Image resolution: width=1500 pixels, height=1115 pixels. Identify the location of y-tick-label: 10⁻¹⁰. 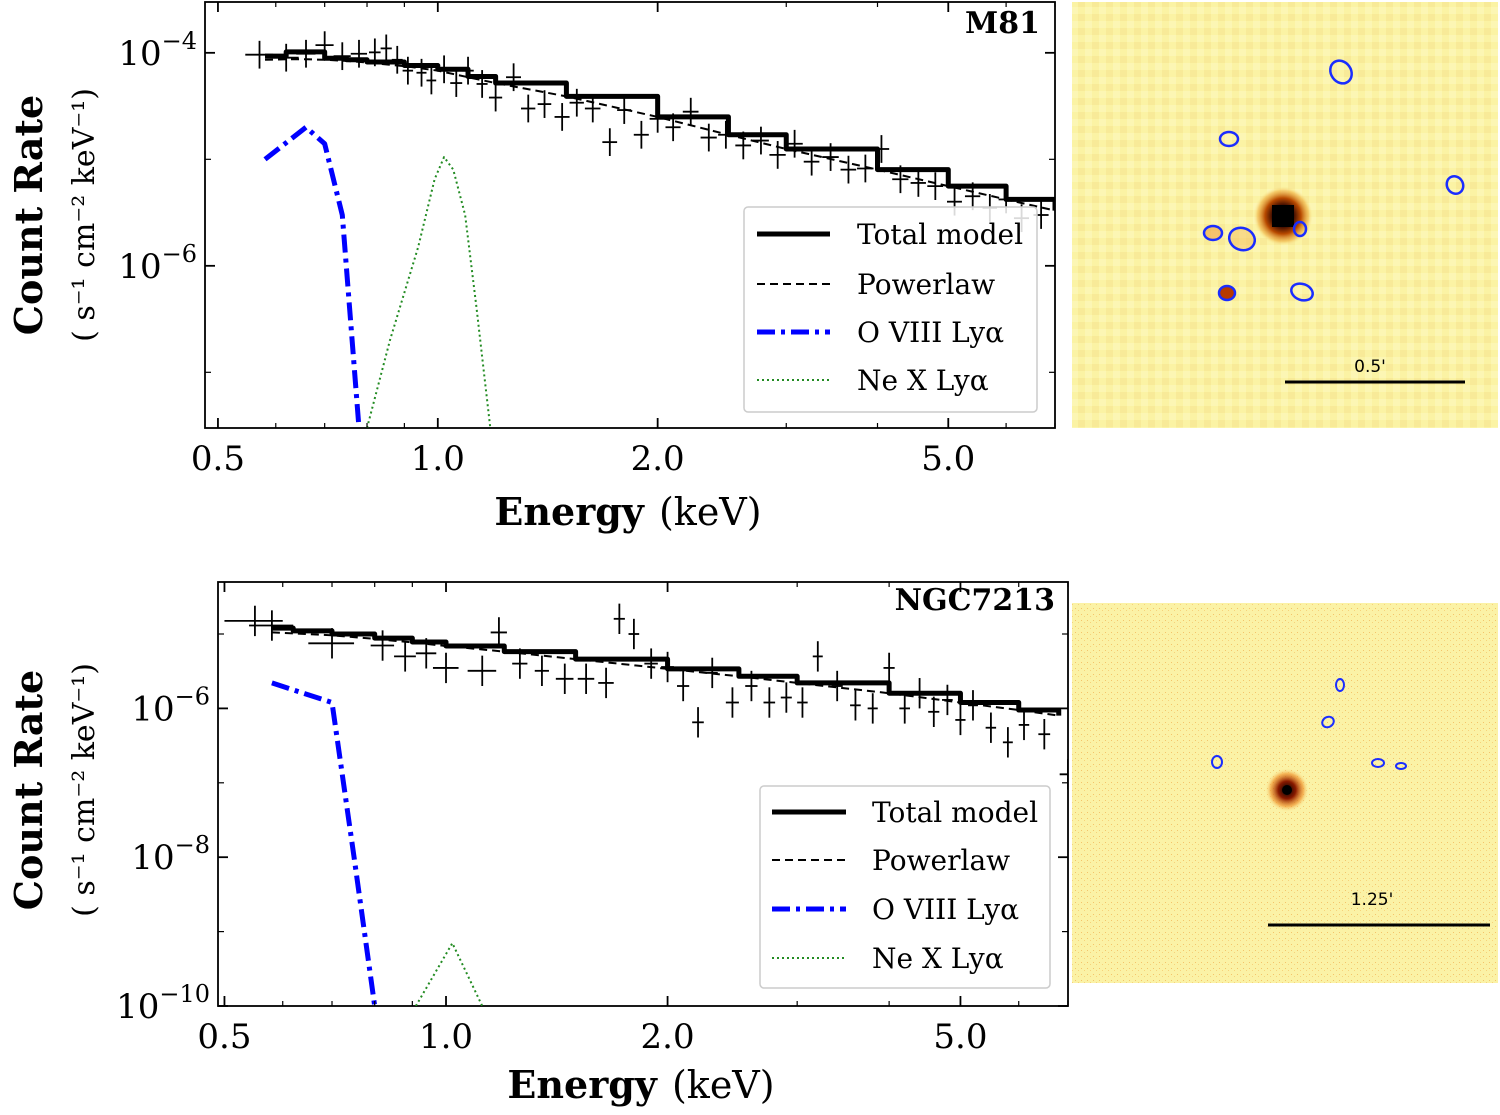
(163, 1003).